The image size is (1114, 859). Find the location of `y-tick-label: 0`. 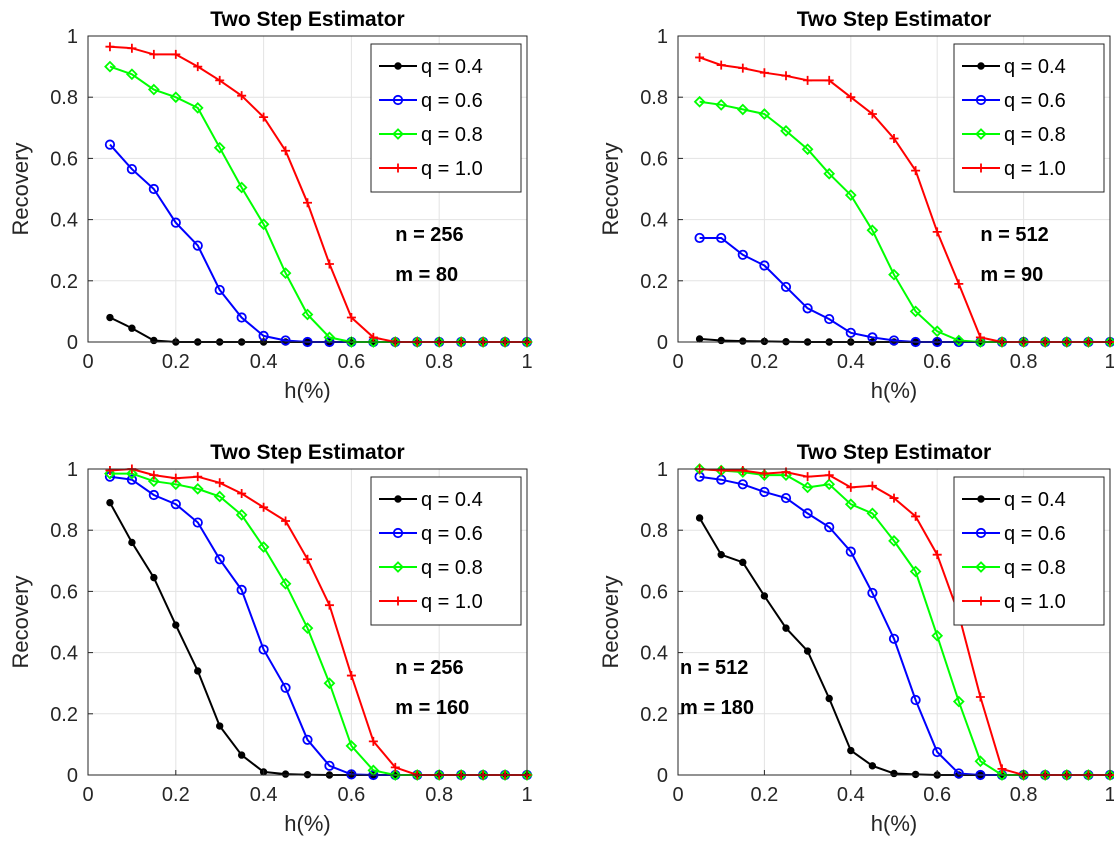

y-tick-label: 0 is located at coordinates (662, 343).